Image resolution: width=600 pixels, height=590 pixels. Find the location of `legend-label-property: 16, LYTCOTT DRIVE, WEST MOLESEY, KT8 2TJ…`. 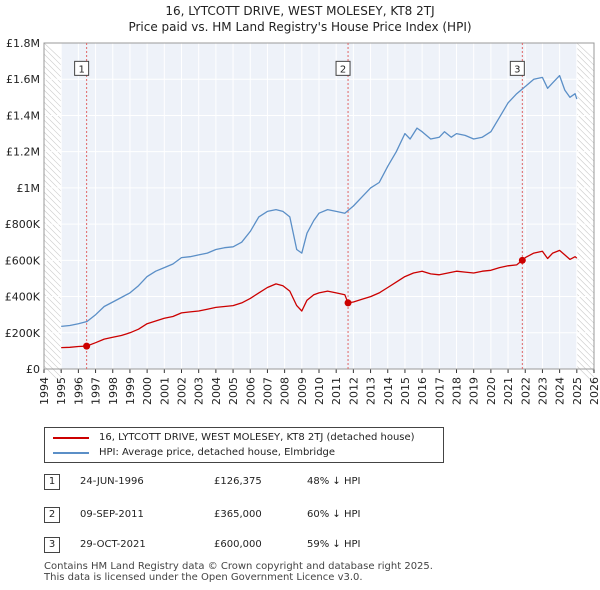

legend-label-property: 16, LYTCOTT DRIVE, WEST MOLESEY, KT8 2TJ… is located at coordinates (257, 437).